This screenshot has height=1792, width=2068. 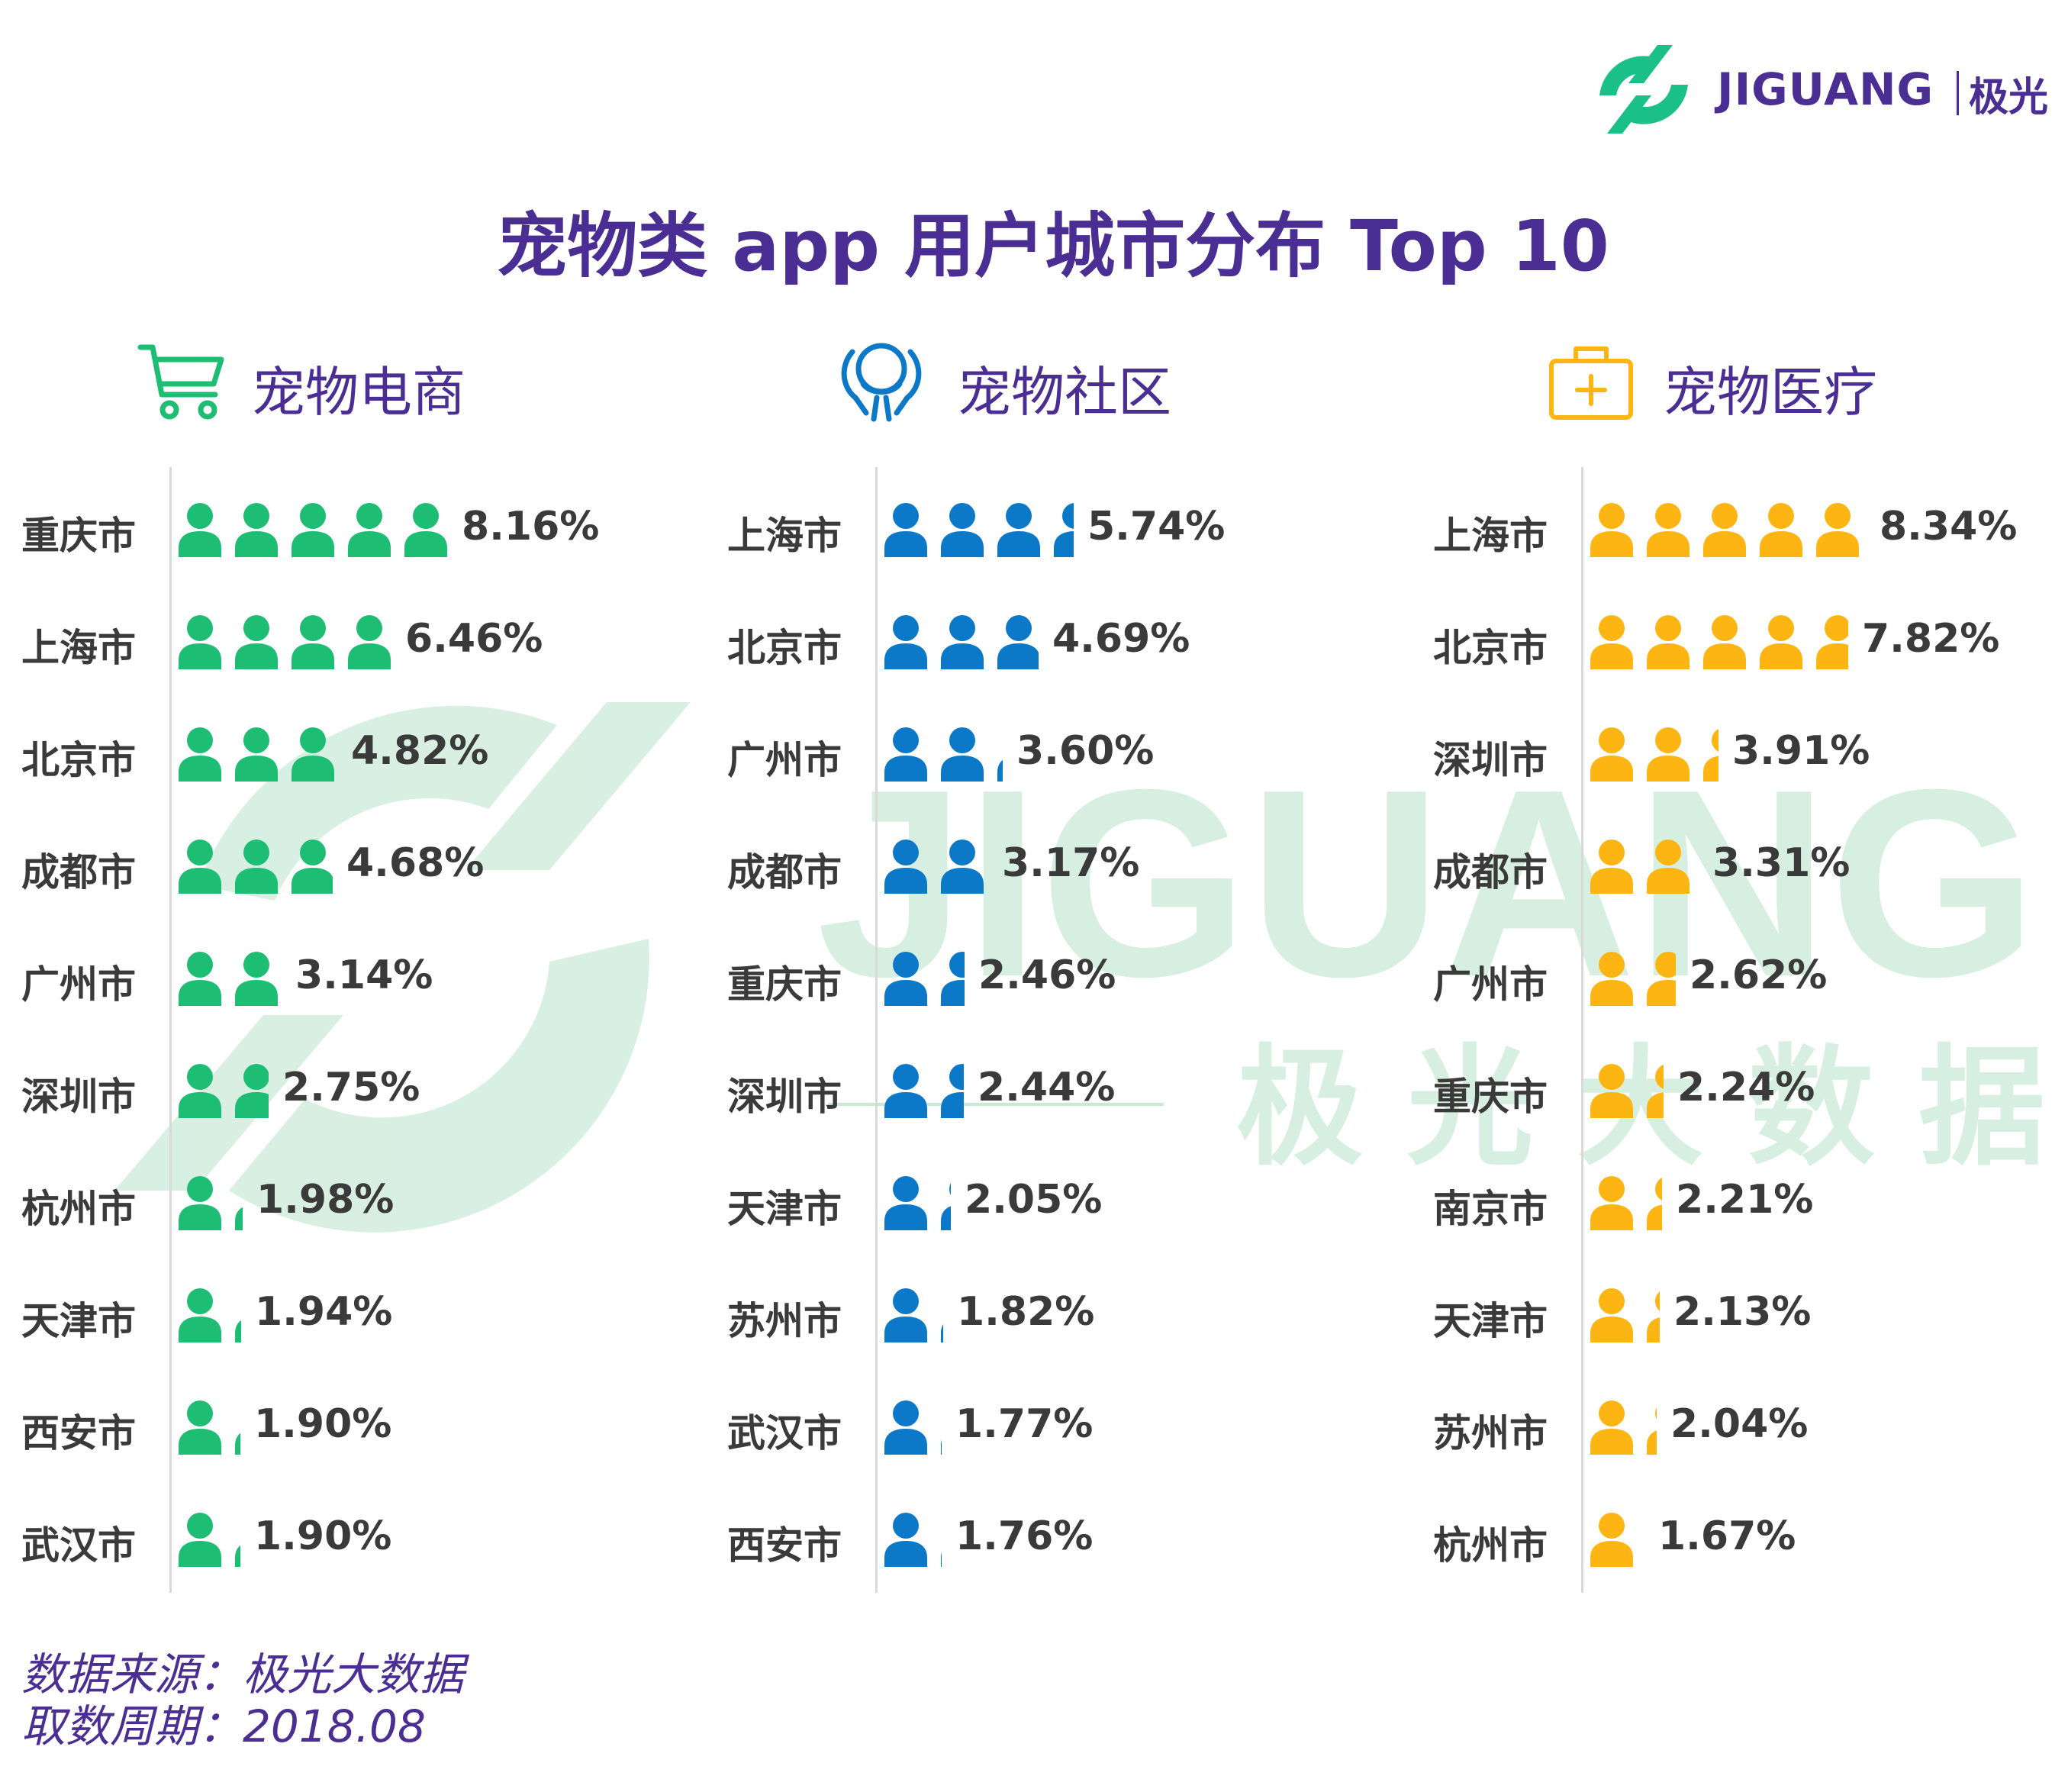 I want to click on percentage-label: 4.82%, so click(x=420, y=751).